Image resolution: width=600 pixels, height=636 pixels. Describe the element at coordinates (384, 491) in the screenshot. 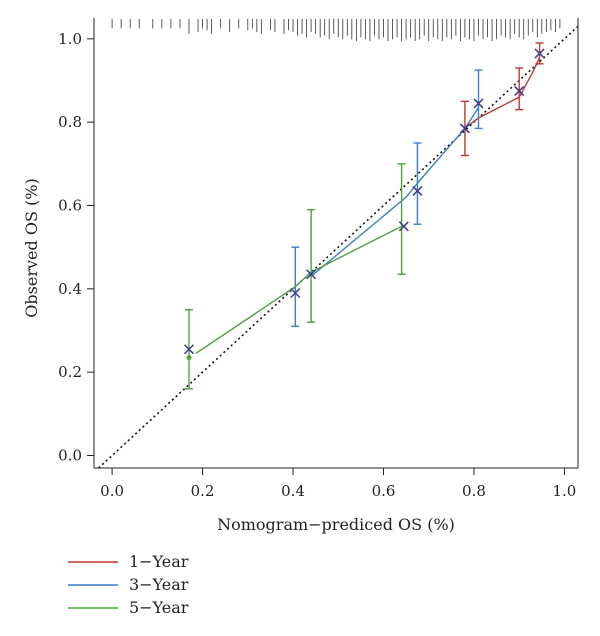

I see `x-tick-label: 0.6` at that location.